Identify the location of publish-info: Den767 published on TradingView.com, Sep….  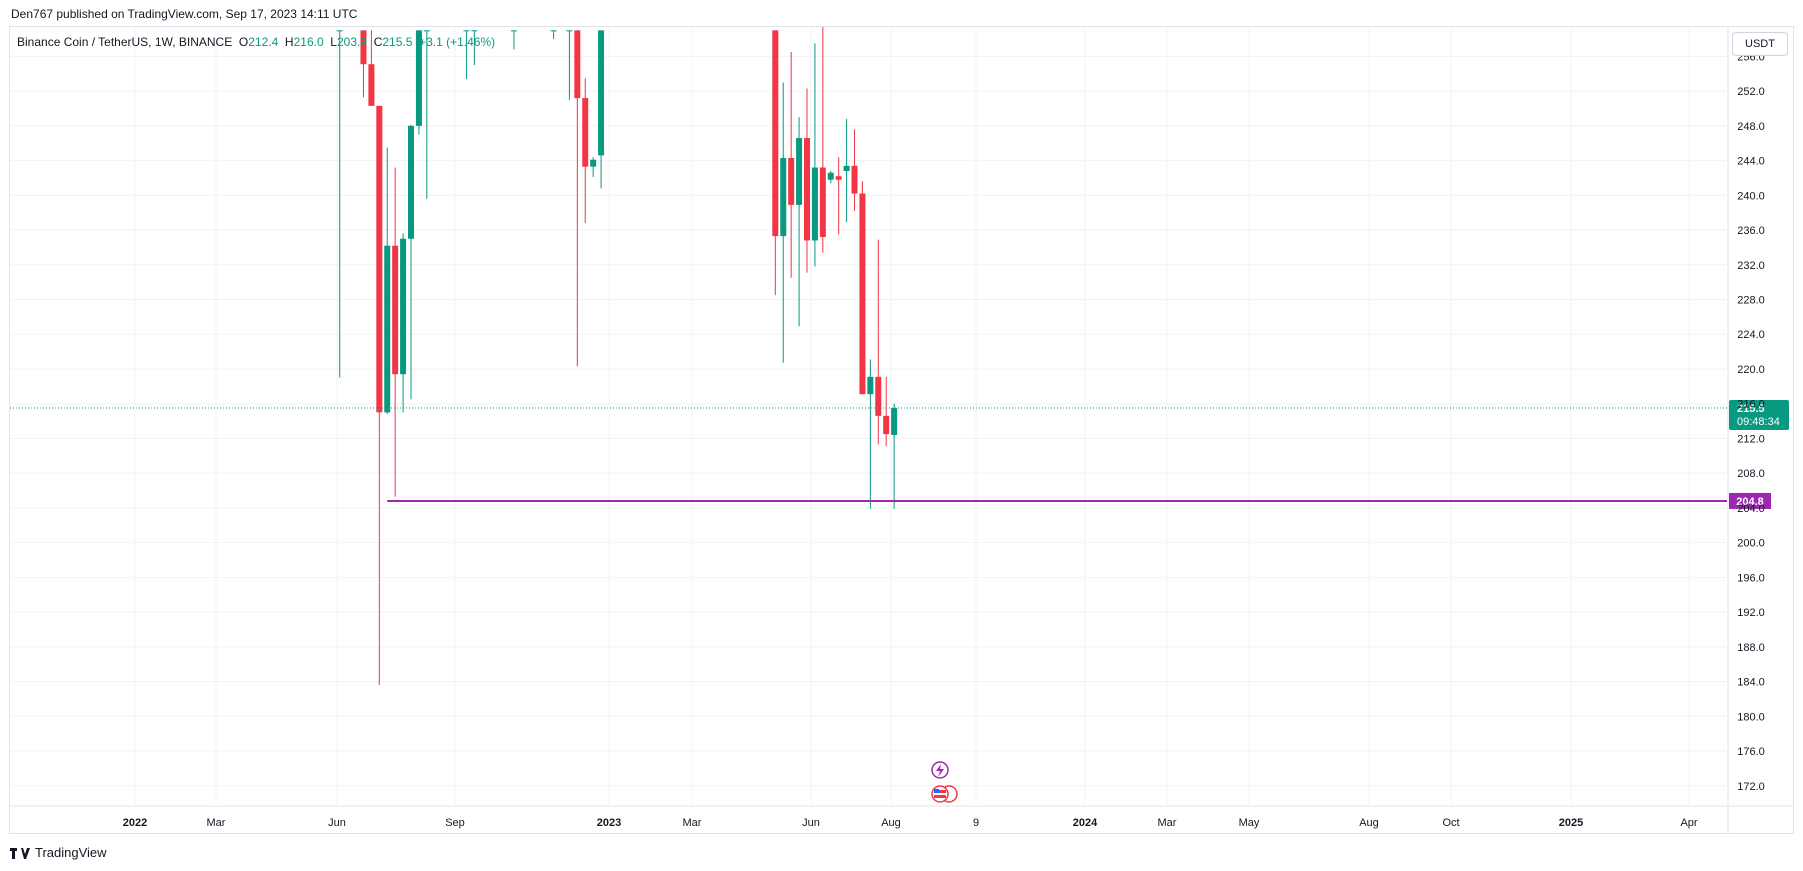
(184, 14).